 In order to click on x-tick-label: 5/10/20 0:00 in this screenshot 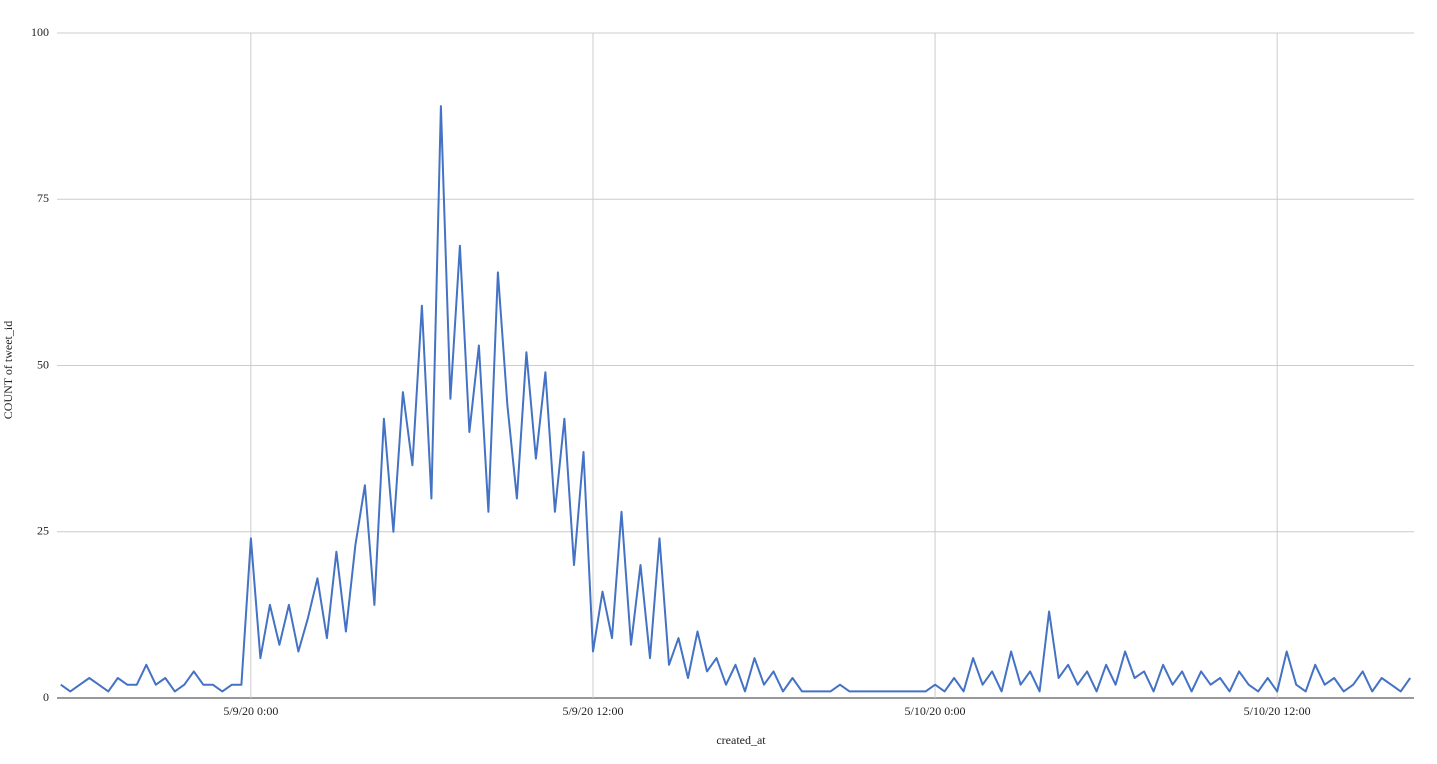, I will do `click(935, 711)`.